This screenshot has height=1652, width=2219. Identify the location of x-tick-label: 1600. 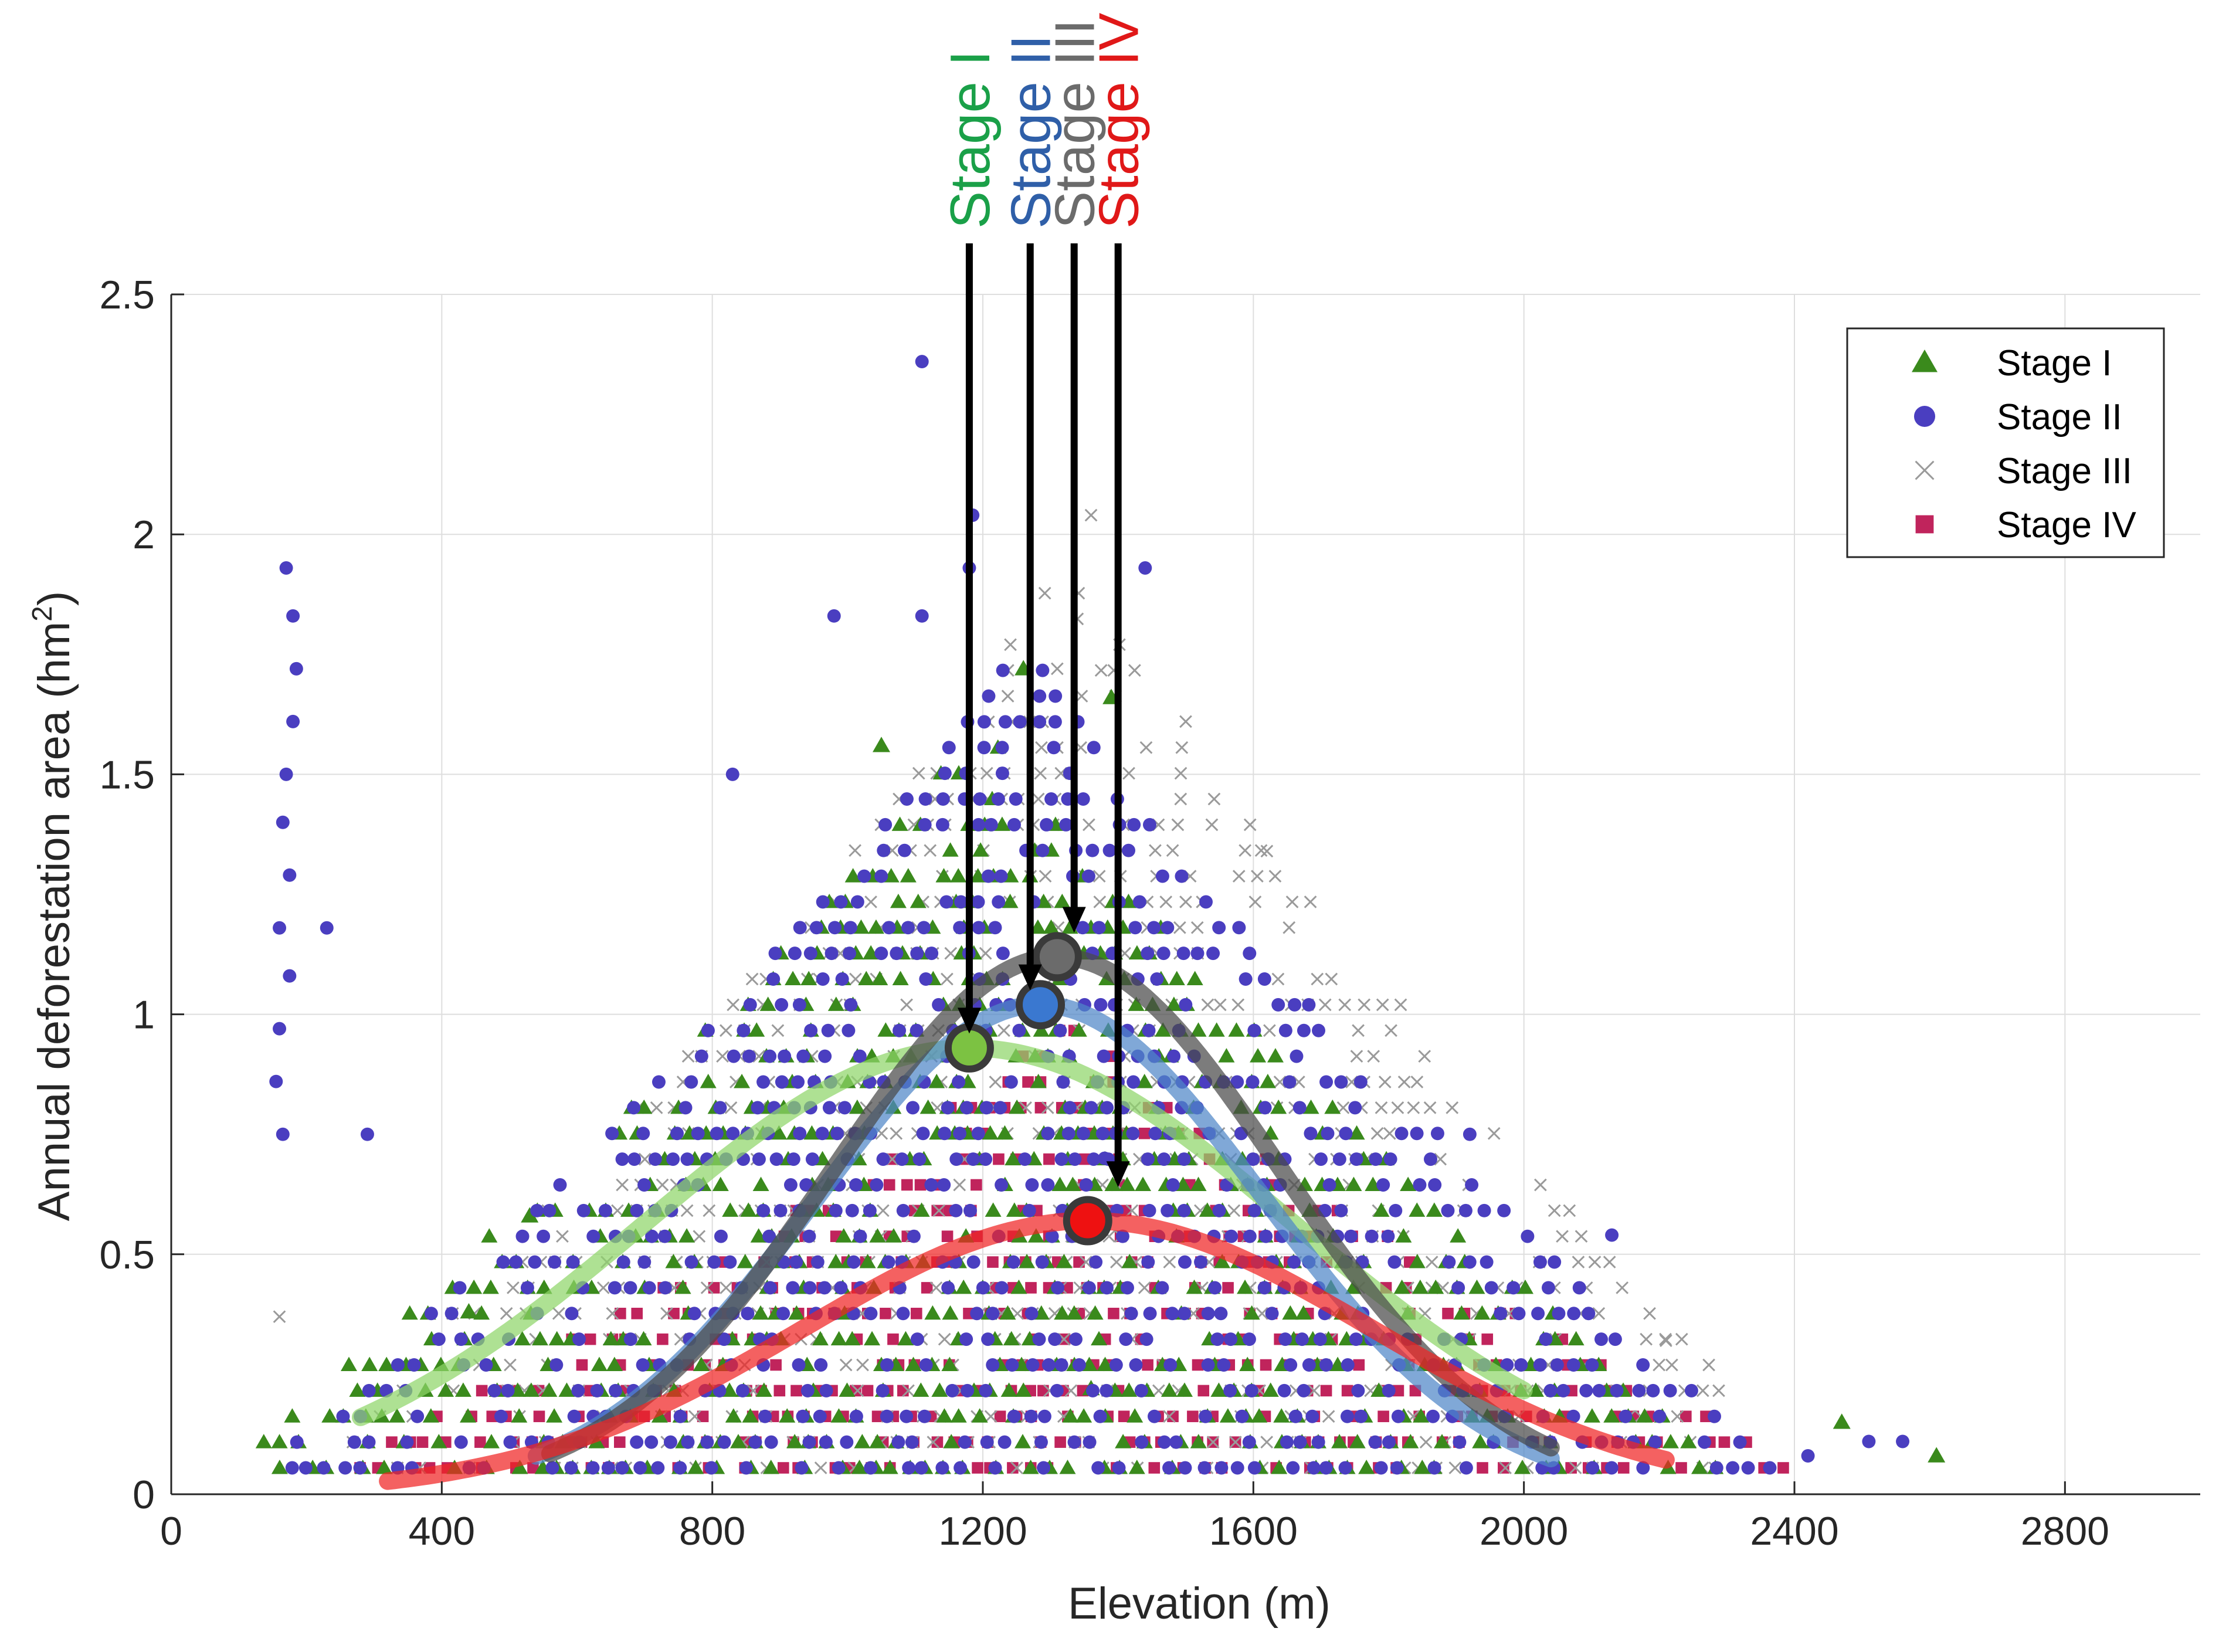
(1253, 1531).